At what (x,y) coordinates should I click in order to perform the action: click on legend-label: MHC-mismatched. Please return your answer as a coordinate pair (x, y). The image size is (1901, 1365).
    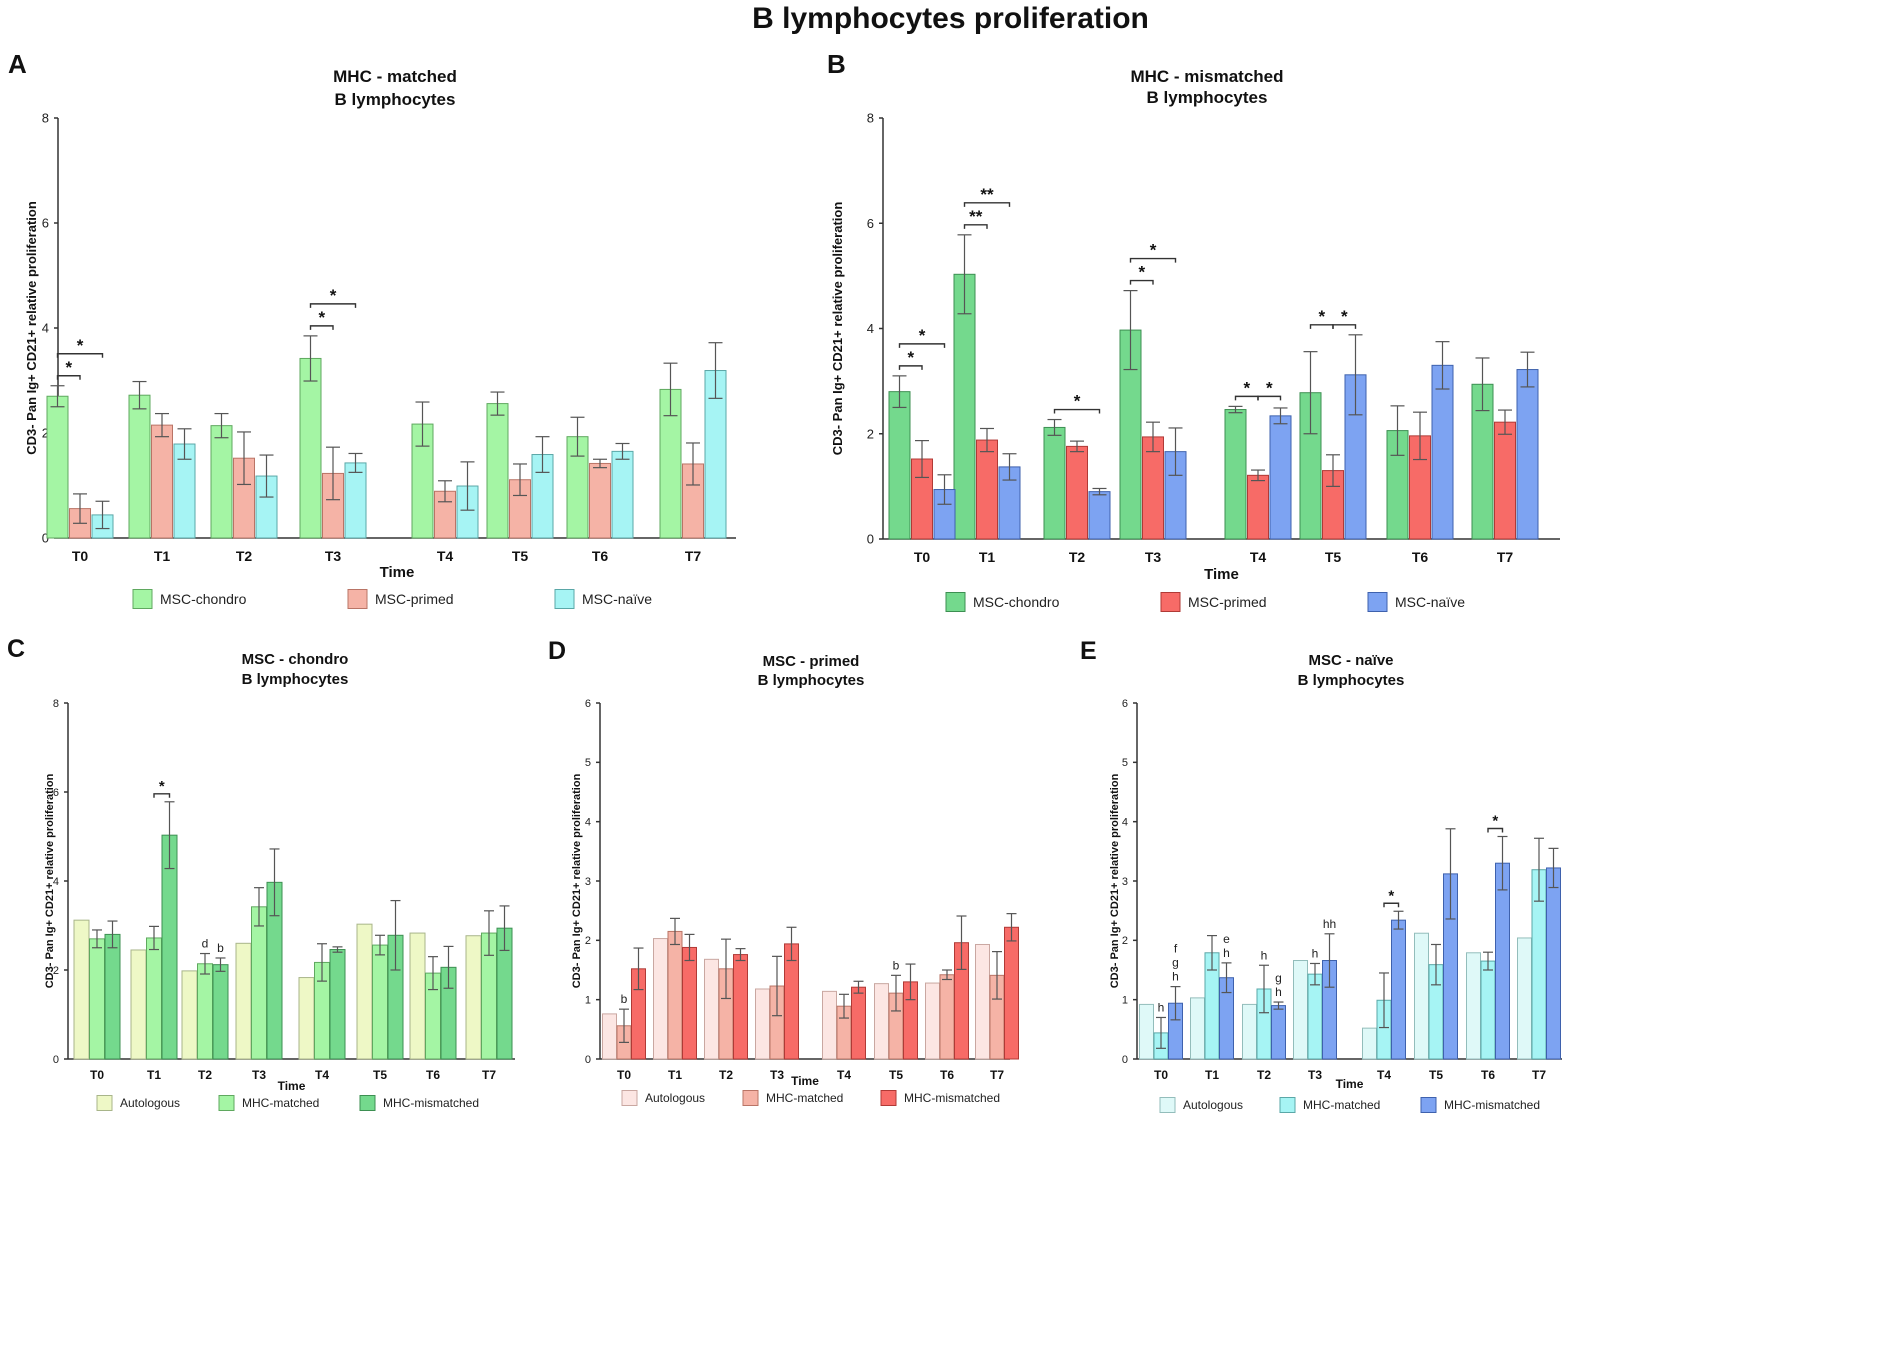
    Looking at the image, I should click on (1492, 1105).